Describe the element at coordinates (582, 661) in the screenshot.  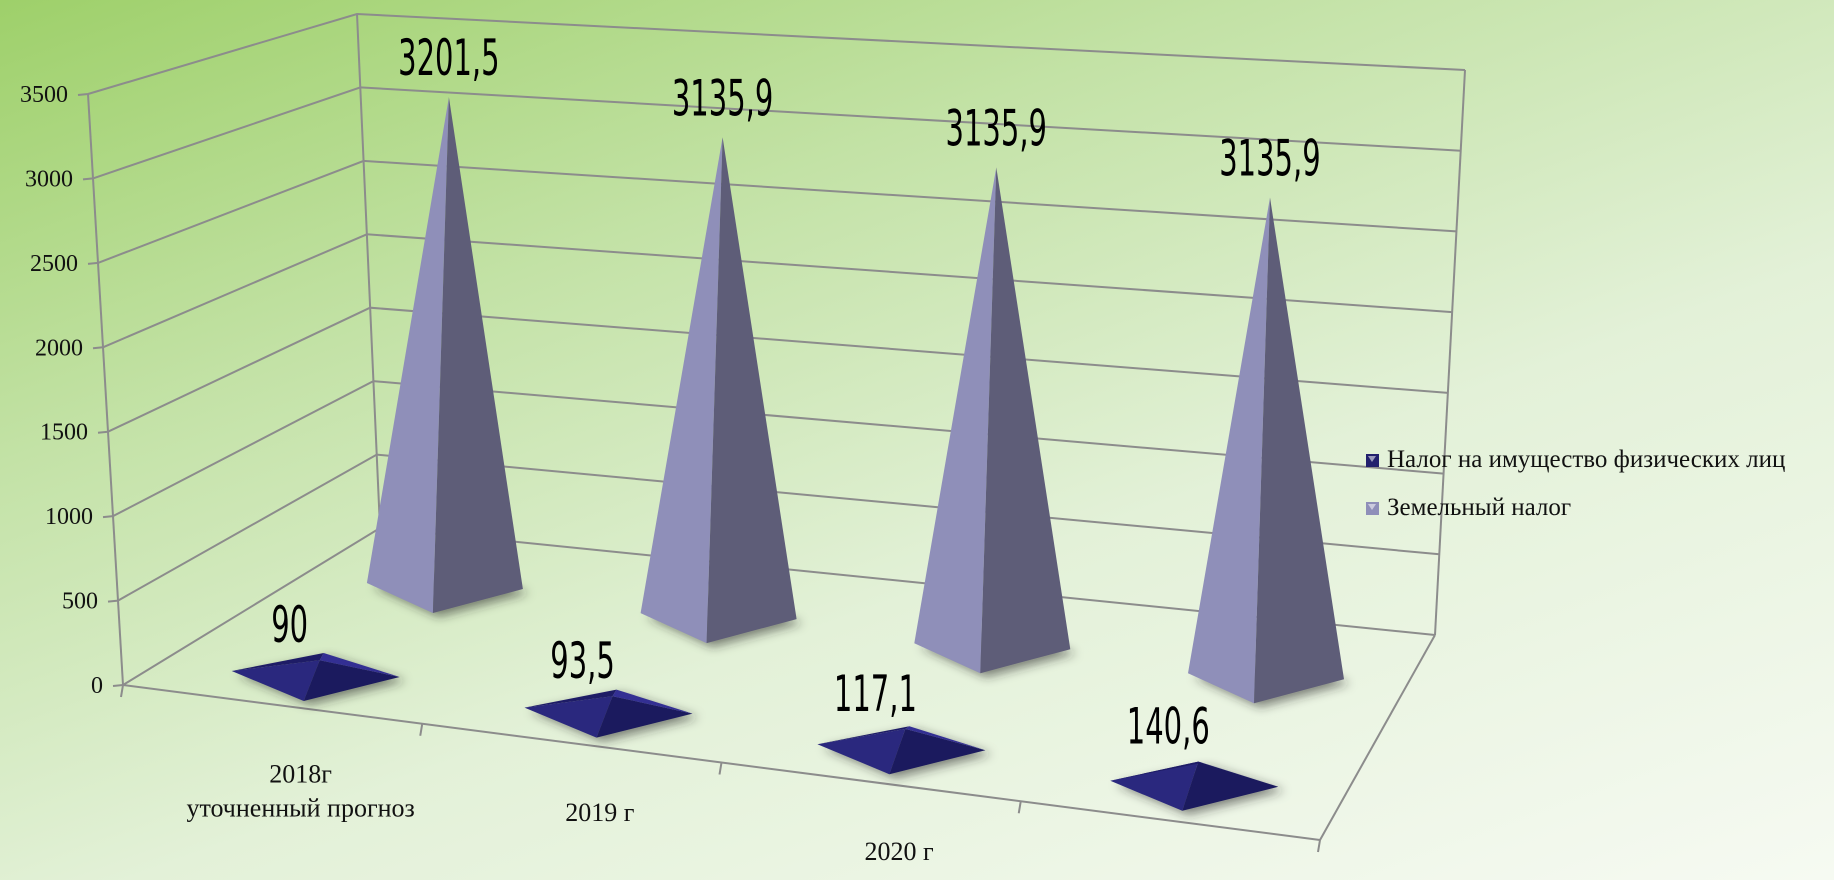
I see `data-label-property-tax: 93,5` at that location.